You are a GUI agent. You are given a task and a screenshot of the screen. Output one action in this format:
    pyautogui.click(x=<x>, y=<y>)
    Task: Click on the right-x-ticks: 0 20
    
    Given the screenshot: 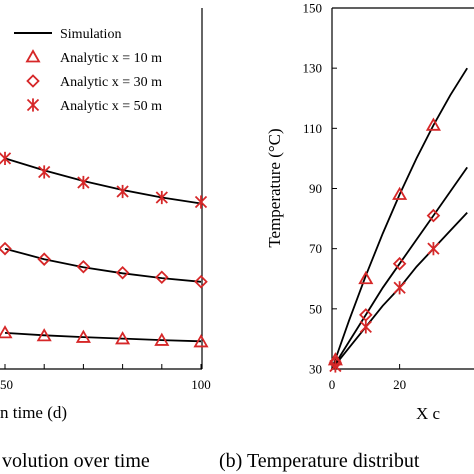 What is the action you would take?
    pyautogui.click(x=367, y=378)
    